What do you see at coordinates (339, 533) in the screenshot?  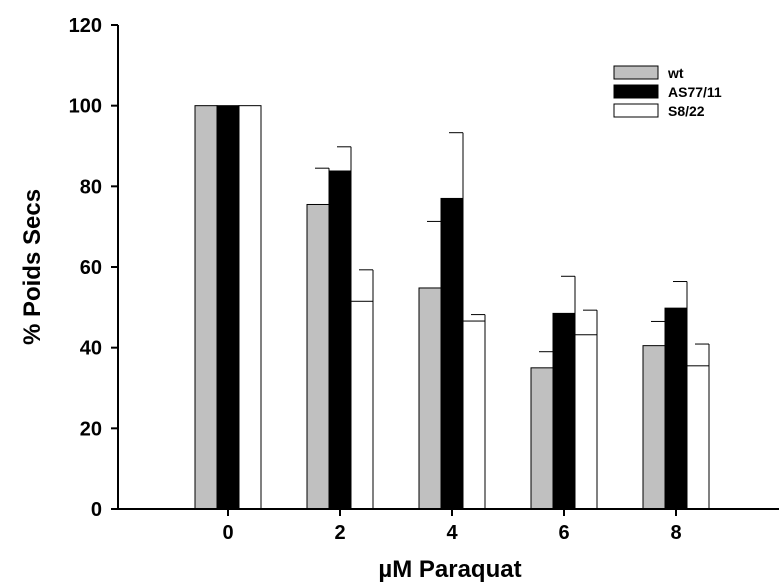 I see `x-tick-label: 2` at bounding box center [339, 533].